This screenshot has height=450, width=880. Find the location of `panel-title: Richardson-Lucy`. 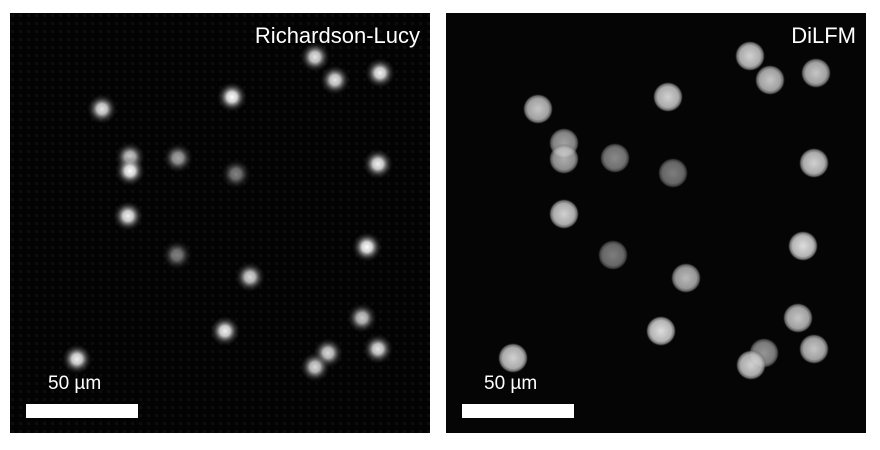

panel-title: Richardson-Lucy is located at coordinates (337, 35).